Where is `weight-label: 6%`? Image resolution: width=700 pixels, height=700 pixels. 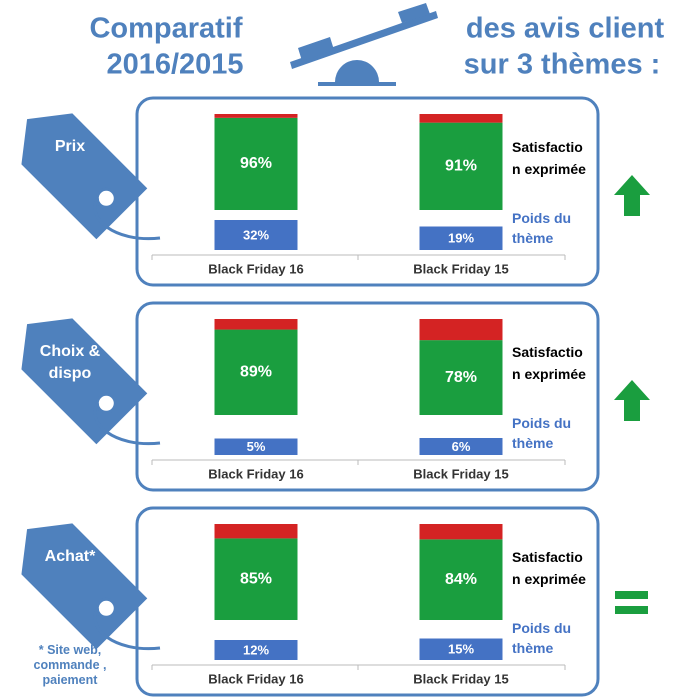
weight-label: 6% is located at coordinates (461, 446).